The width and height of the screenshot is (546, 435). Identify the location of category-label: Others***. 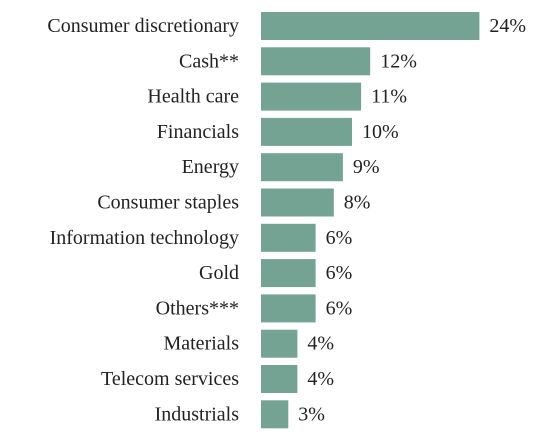
(197, 308).